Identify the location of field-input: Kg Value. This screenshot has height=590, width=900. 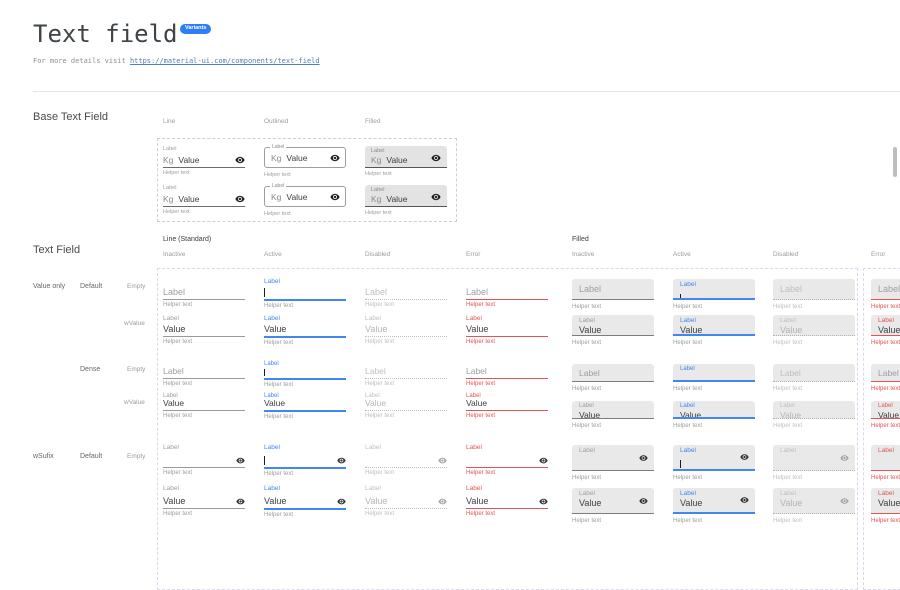
(204, 199).